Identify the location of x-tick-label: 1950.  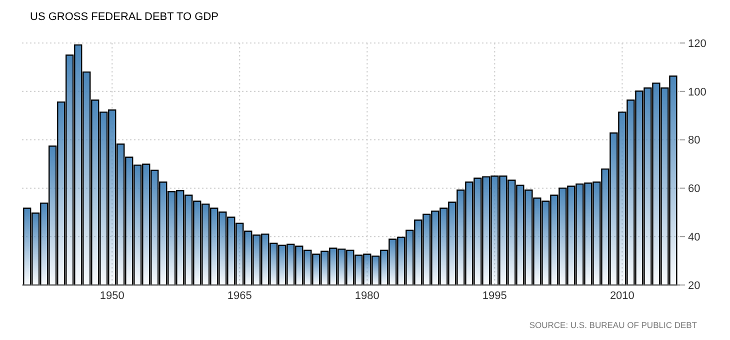
(112, 296).